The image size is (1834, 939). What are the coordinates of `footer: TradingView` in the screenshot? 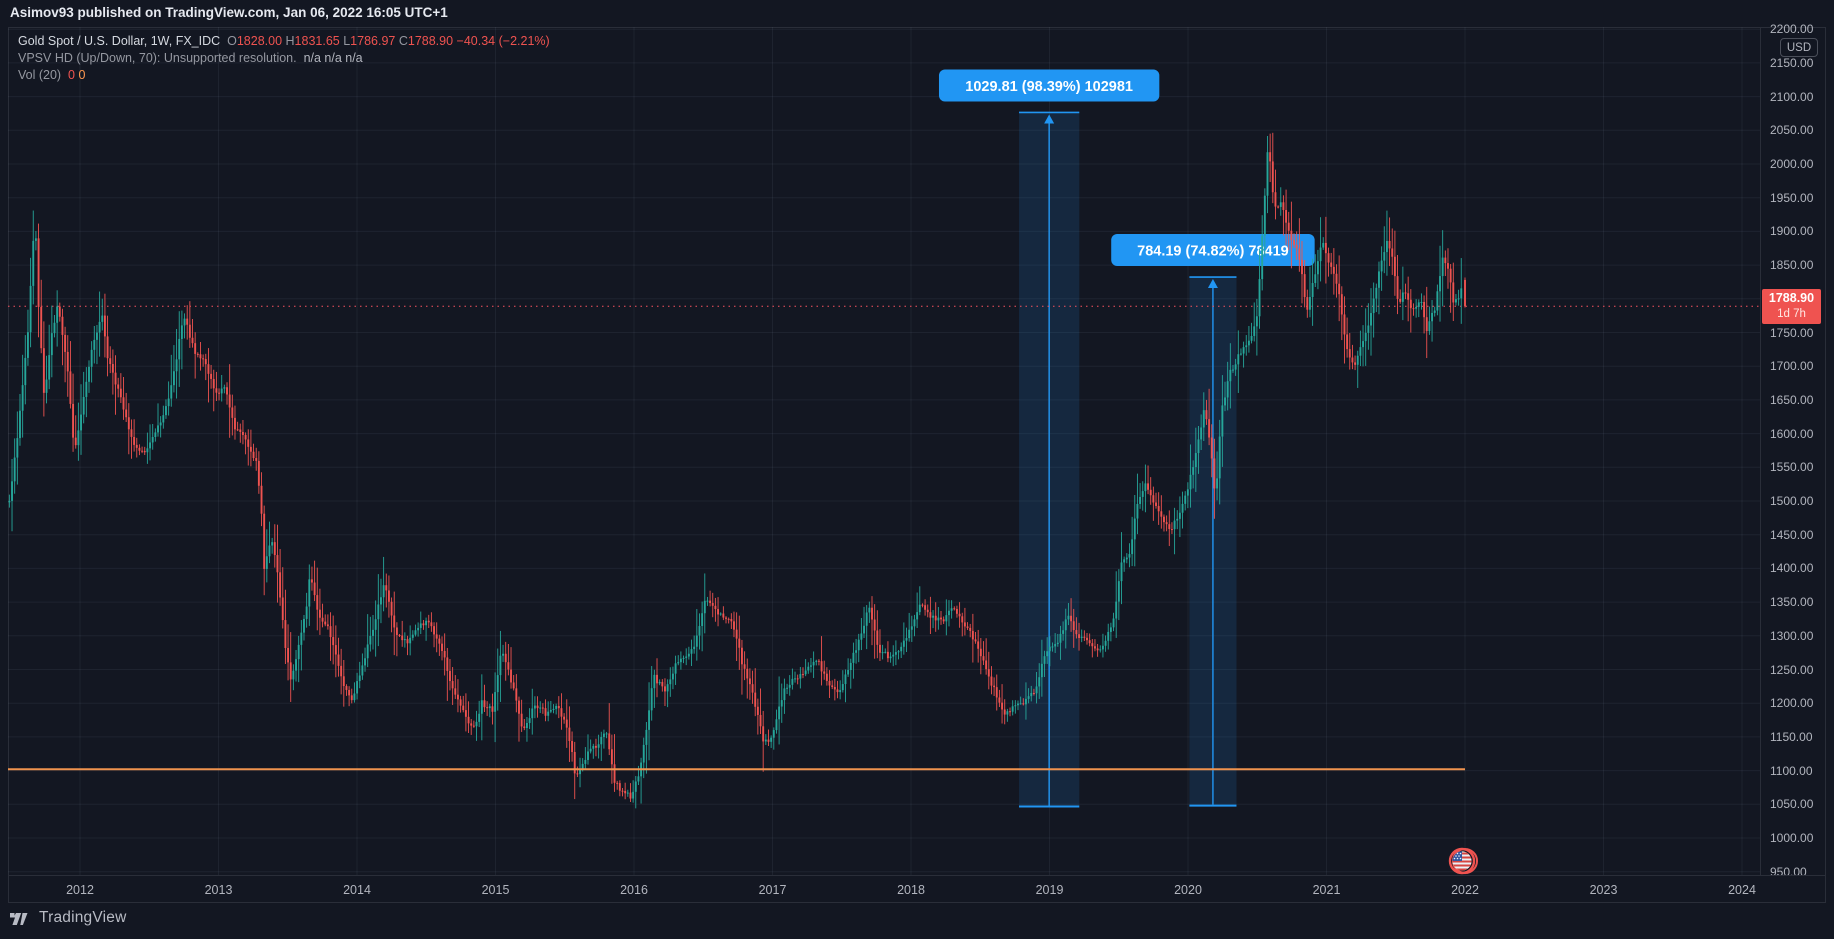 It's located at (917, 921).